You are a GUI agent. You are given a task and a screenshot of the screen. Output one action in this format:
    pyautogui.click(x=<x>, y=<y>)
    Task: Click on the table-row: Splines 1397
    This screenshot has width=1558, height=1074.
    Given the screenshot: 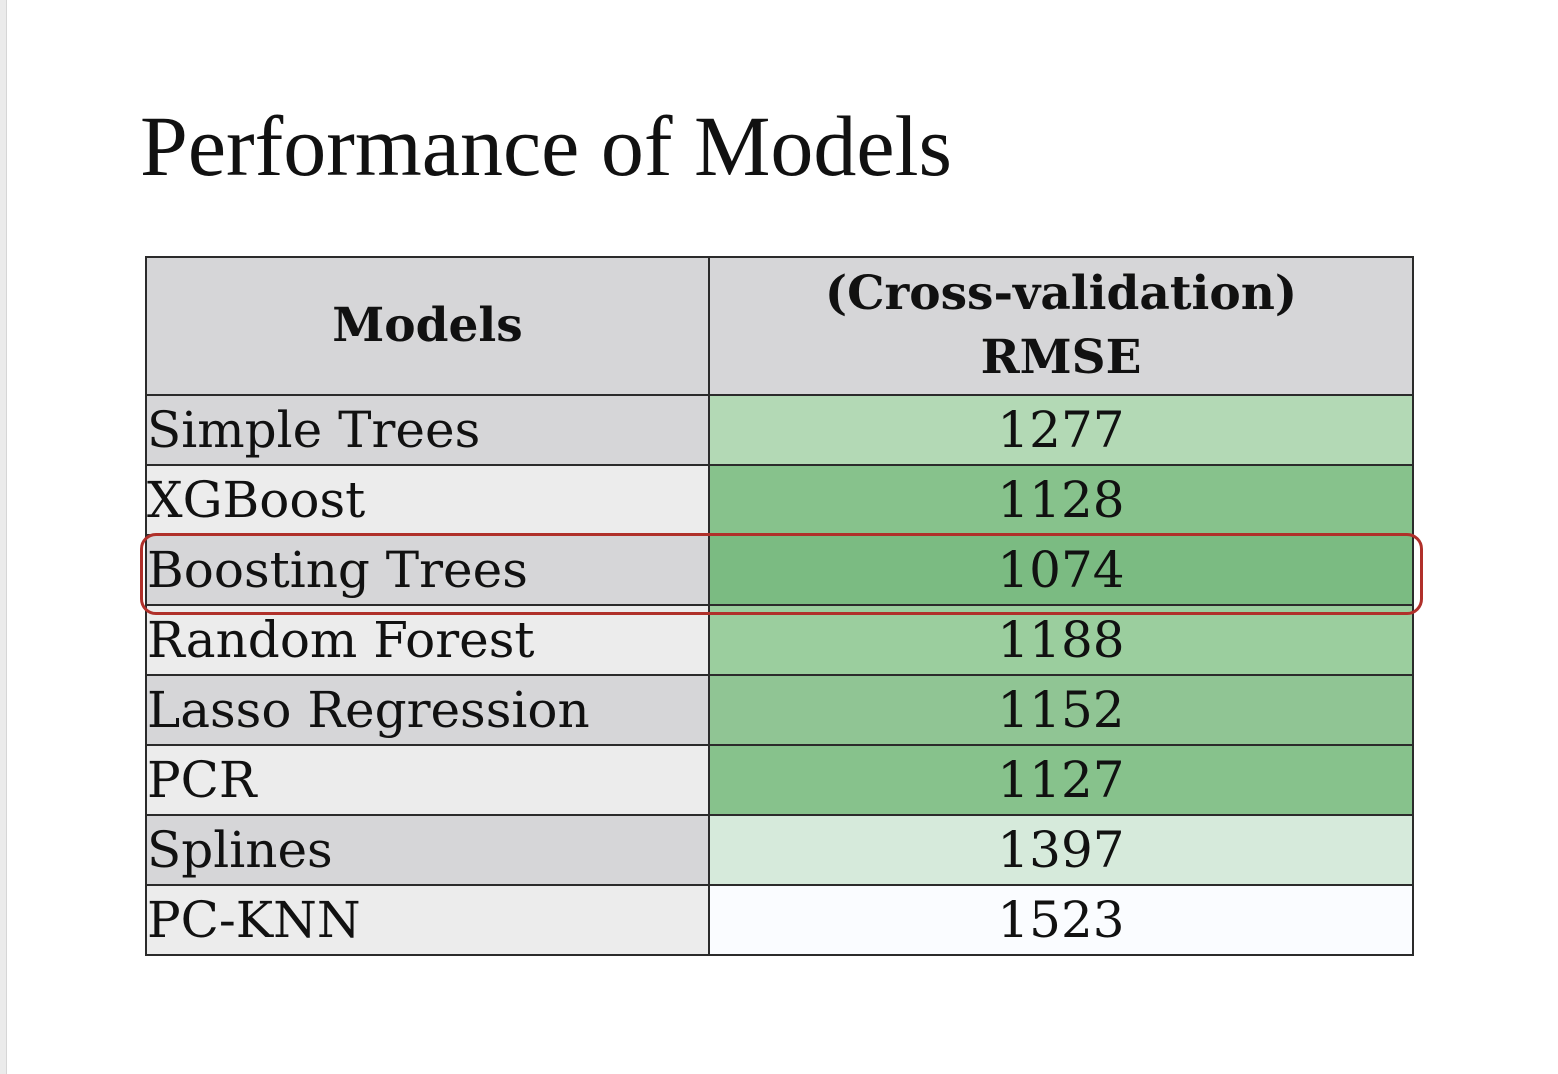 What is the action you would take?
    pyautogui.click(x=779, y=850)
    